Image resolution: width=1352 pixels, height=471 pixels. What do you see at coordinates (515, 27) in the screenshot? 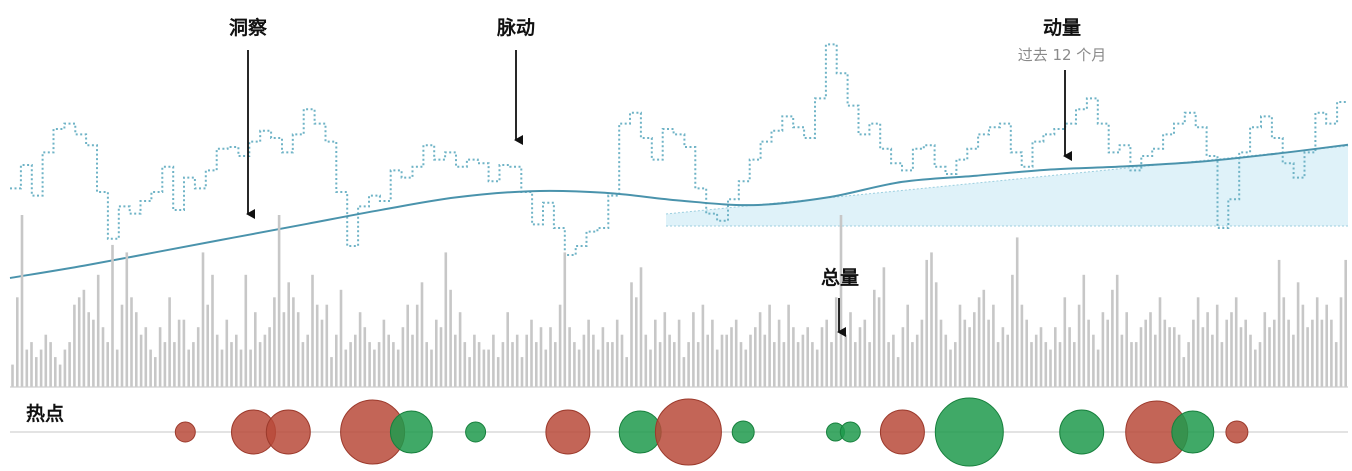
I see `pulse-label: 脉动` at bounding box center [515, 27].